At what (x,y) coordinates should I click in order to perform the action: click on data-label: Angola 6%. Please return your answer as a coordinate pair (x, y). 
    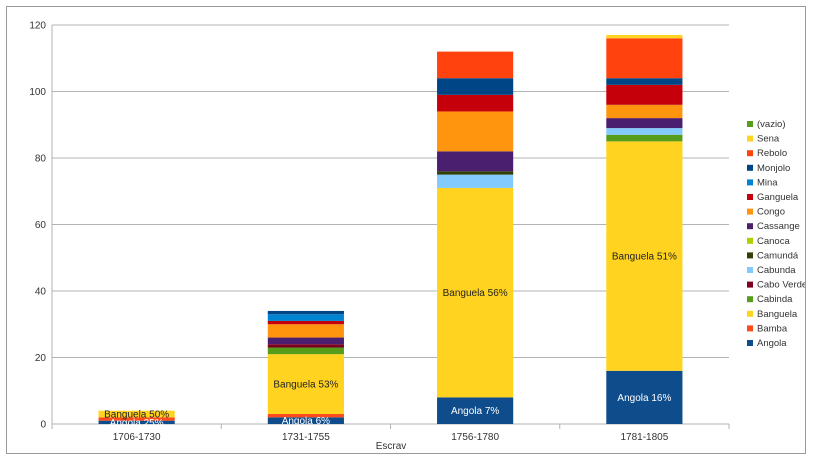
    Looking at the image, I should click on (306, 421).